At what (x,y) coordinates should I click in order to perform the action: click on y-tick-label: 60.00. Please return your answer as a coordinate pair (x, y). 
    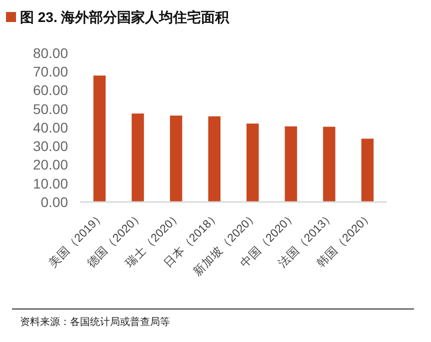
    Looking at the image, I should click on (50, 90).